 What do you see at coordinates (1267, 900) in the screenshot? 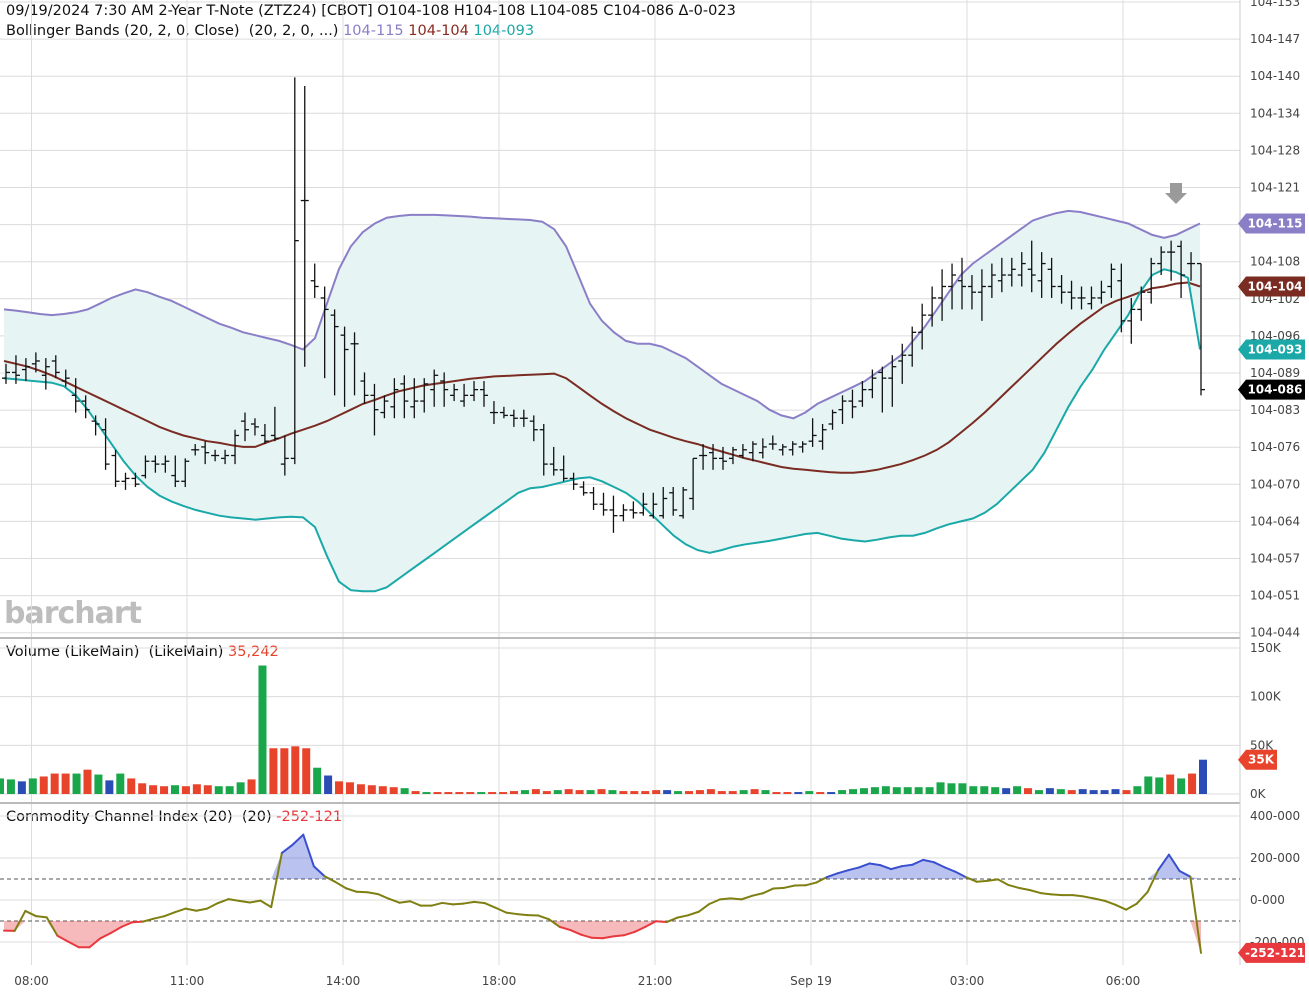
I see `cci-axis-label: 0-000` at bounding box center [1267, 900].